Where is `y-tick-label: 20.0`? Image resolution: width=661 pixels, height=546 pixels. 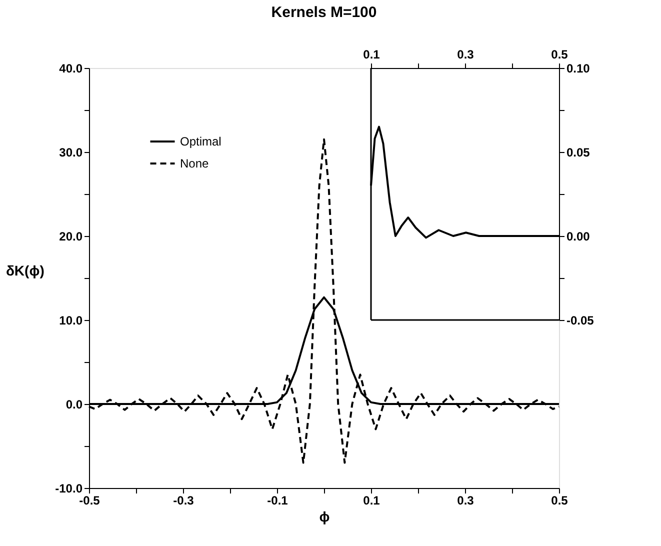 y-tick-label: 20.0 is located at coordinates (71, 237).